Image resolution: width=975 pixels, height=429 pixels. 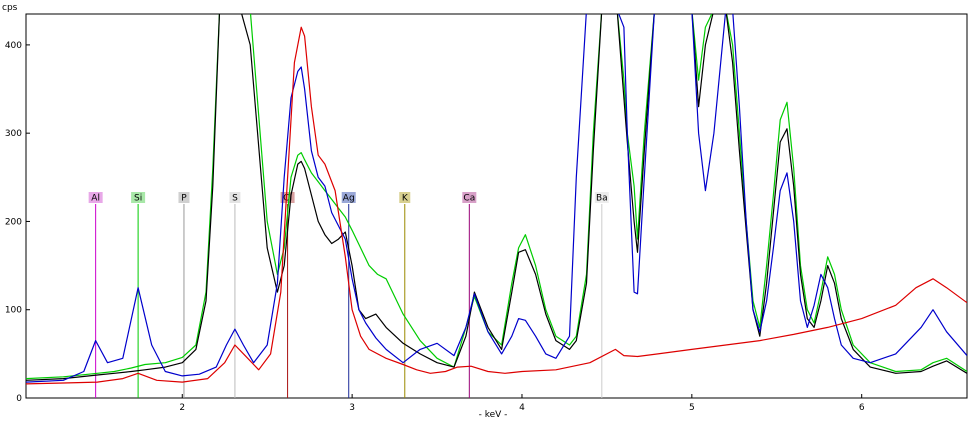 I want to click on element-marker-label: Ca, so click(x=469, y=199).